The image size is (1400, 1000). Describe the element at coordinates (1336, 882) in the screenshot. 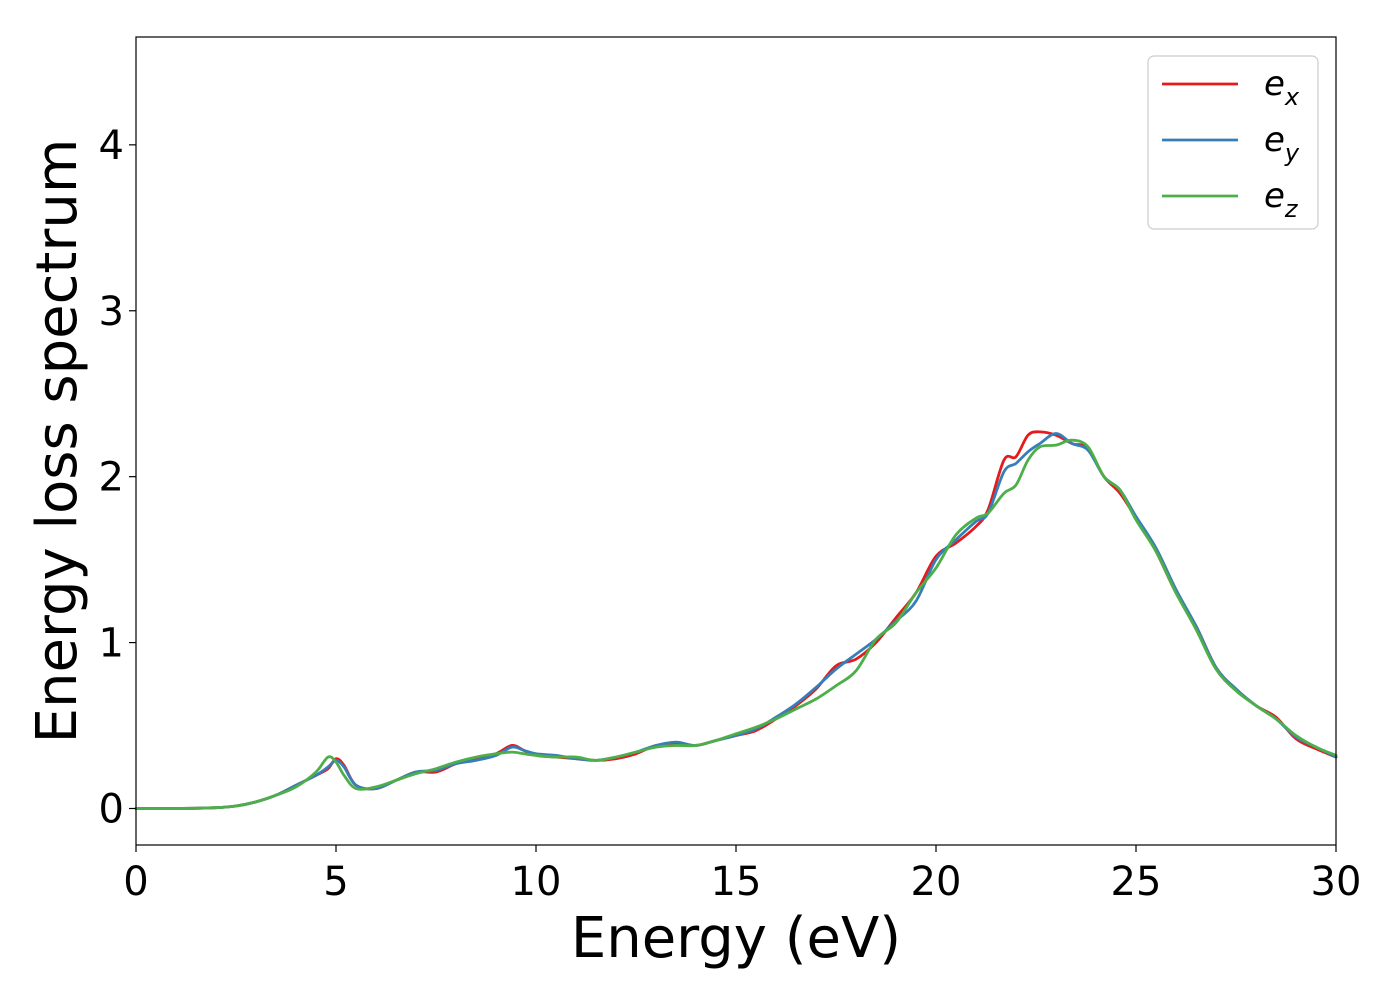

I see `x-tick-label: 30` at that location.